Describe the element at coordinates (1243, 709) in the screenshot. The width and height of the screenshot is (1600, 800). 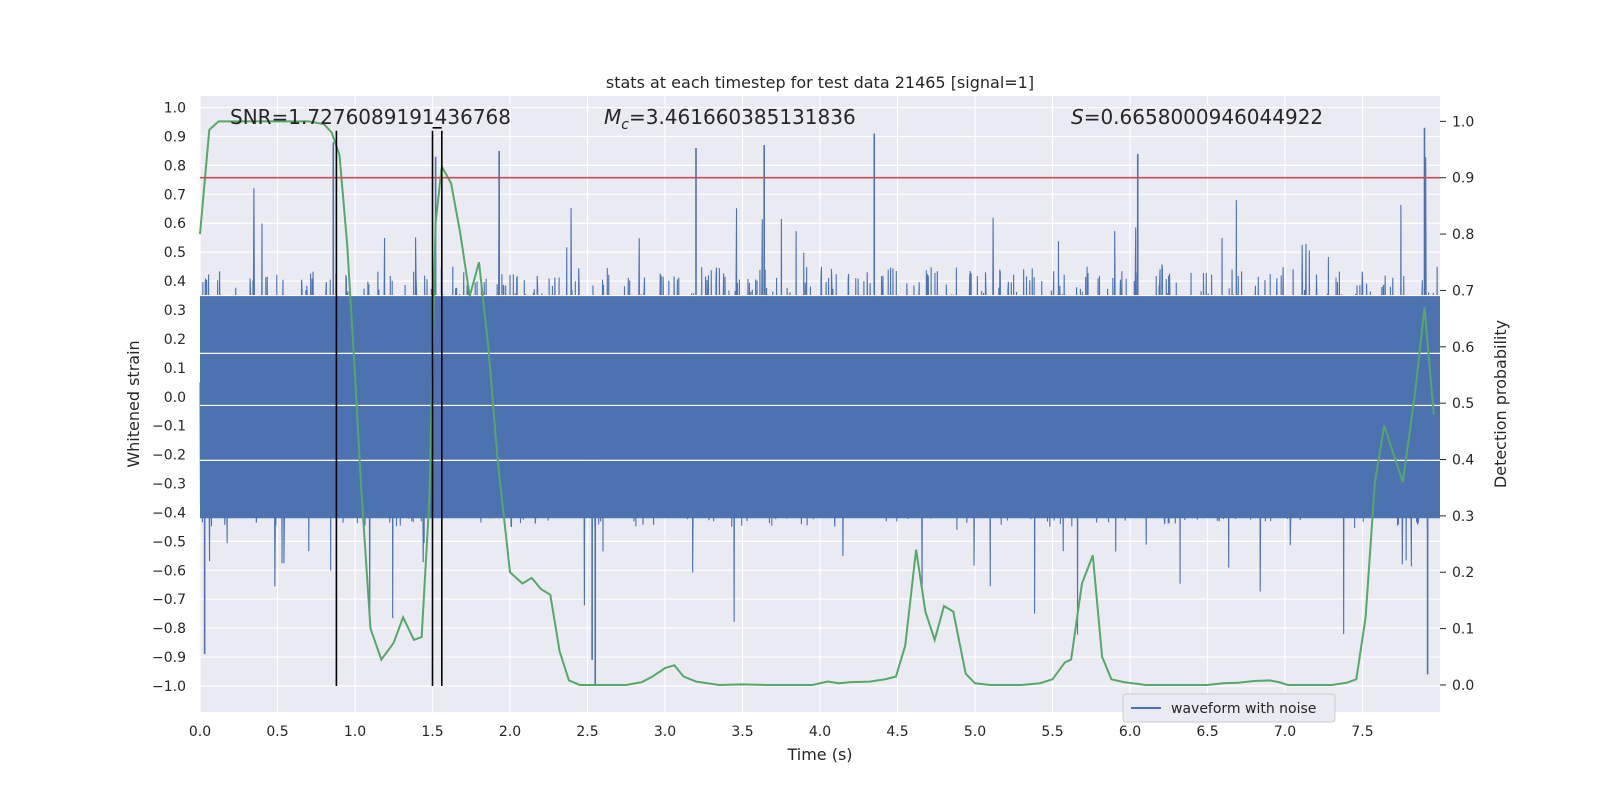
I see `legend-label: waveform with noise` at that location.